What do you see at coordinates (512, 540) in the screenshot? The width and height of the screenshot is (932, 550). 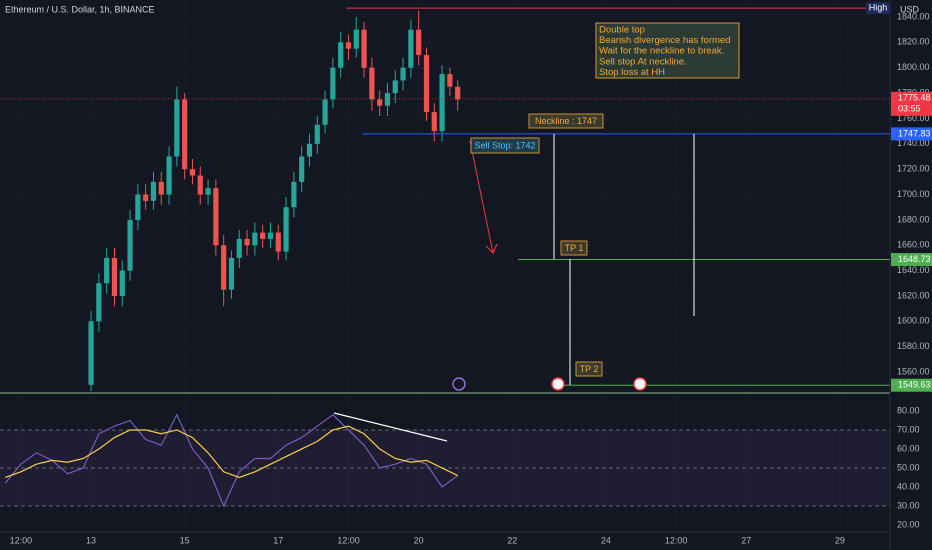 I see `x-tick-label: 22` at bounding box center [512, 540].